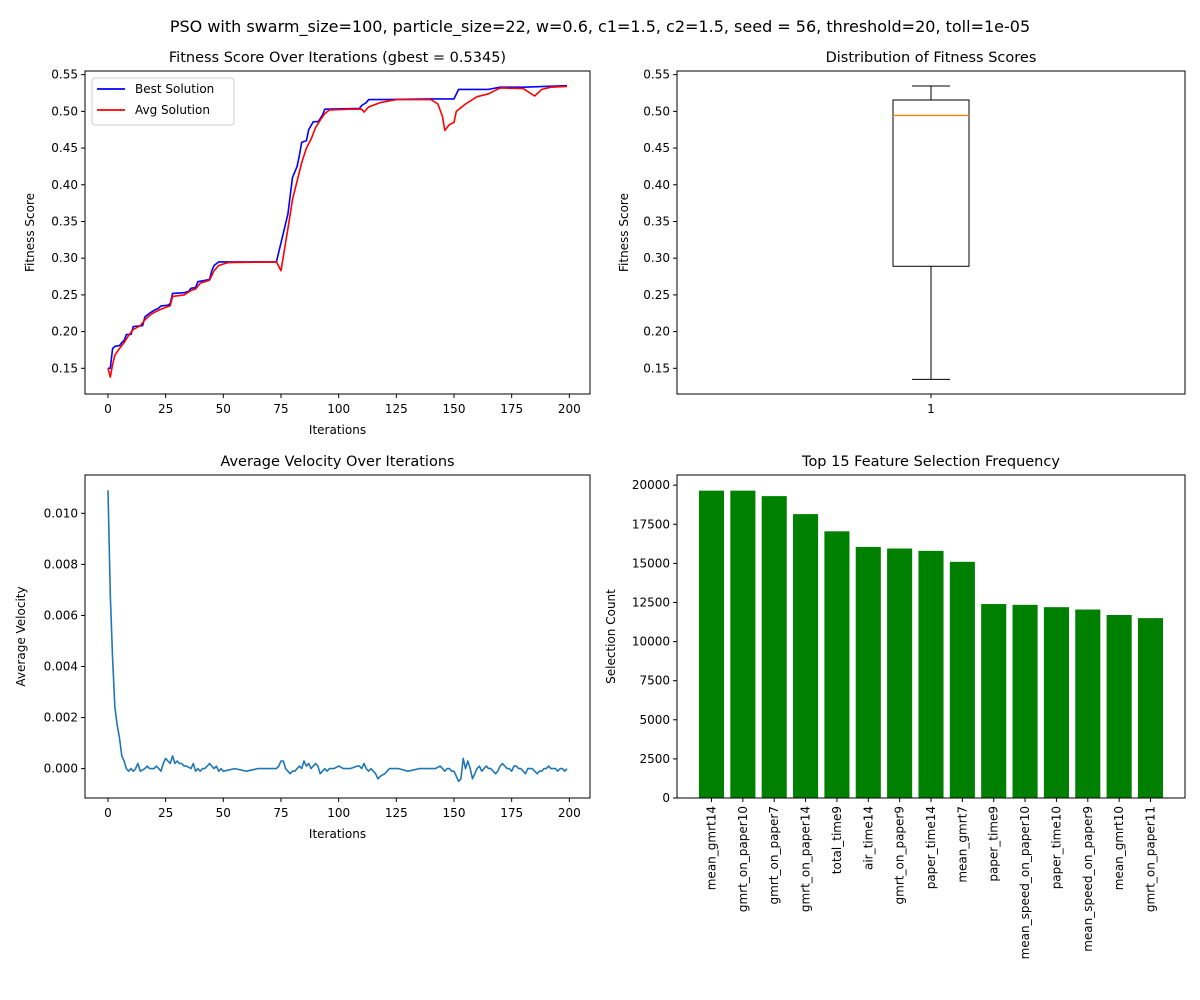 This screenshot has width=1200, height=1000. I want to click on y-tick-label: 0.30, so click(656, 258).